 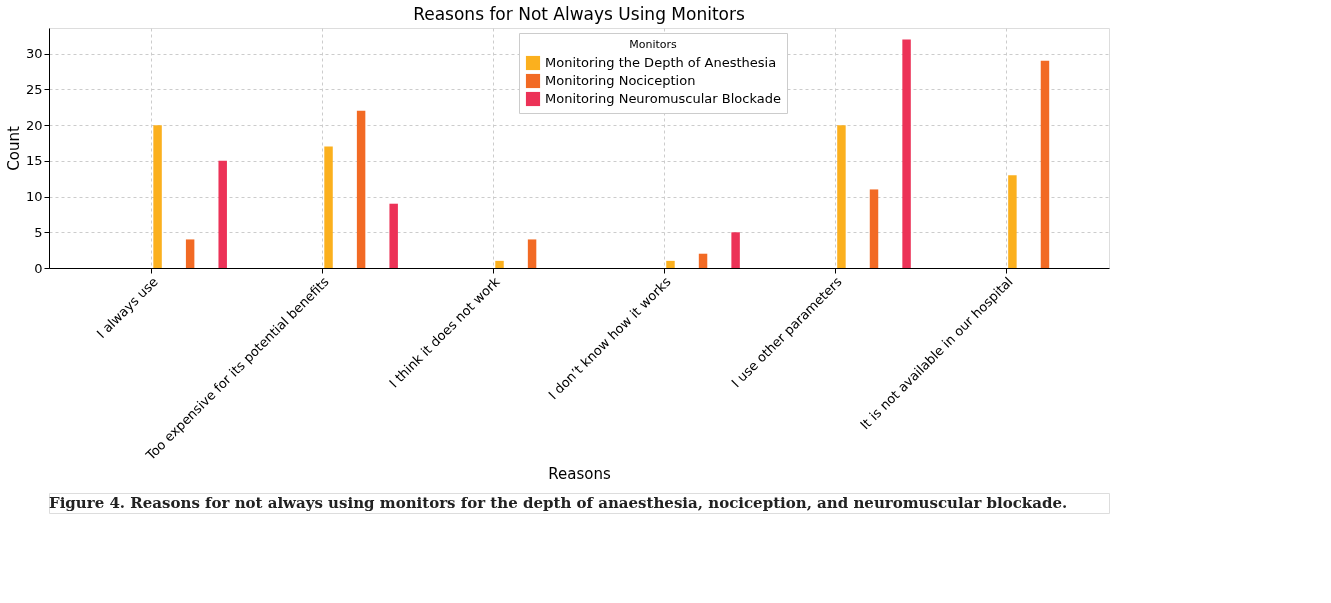 I want to click on y-tick-label: 10, so click(x=34, y=197).